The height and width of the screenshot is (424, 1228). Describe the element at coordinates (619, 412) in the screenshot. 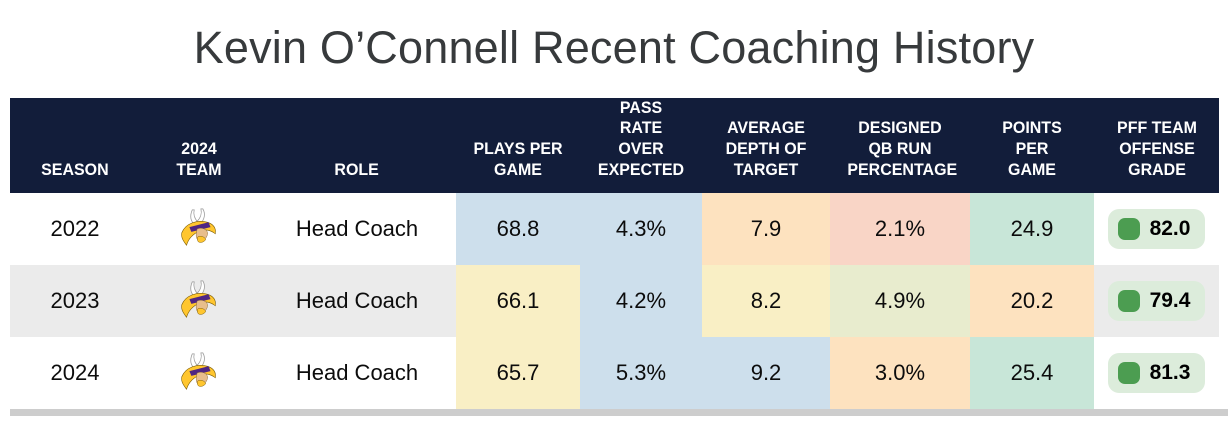

I see `horizontal-scrollbar` at that location.